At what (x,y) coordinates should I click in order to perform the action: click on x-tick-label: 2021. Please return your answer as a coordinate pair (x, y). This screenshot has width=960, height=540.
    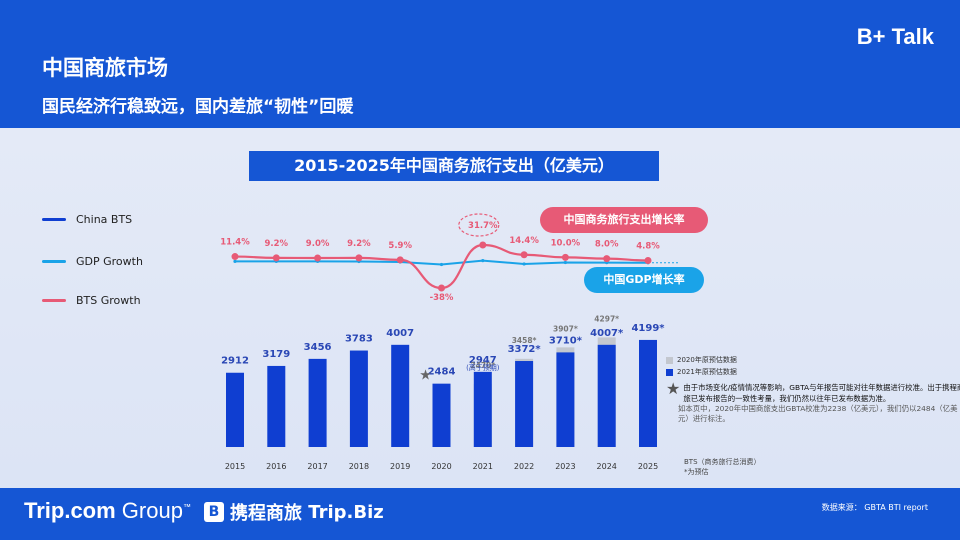
    Looking at the image, I should click on (483, 466).